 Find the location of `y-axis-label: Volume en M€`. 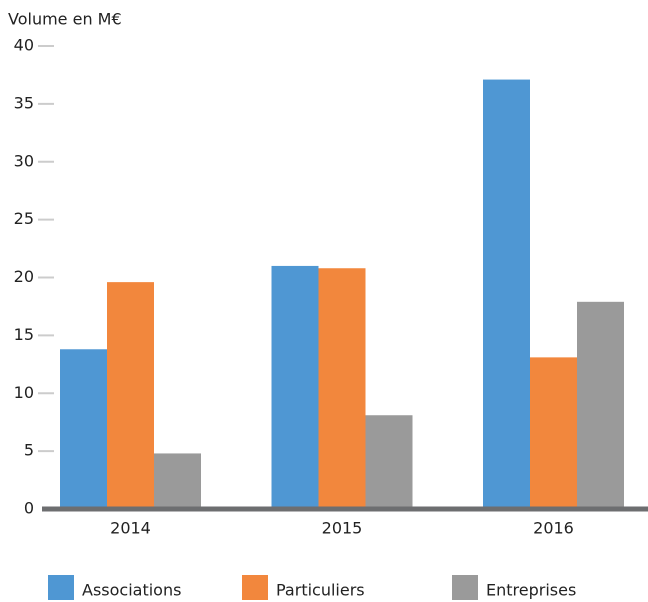

y-axis-label: Volume en M€ is located at coordinates (65, 19).